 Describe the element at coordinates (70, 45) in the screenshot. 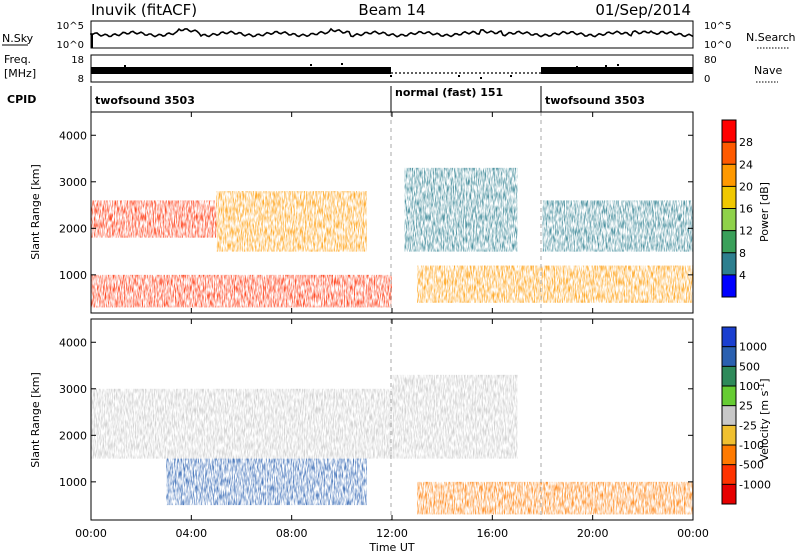

I see `noise-left-tick-bottom: 10^0` at that location.